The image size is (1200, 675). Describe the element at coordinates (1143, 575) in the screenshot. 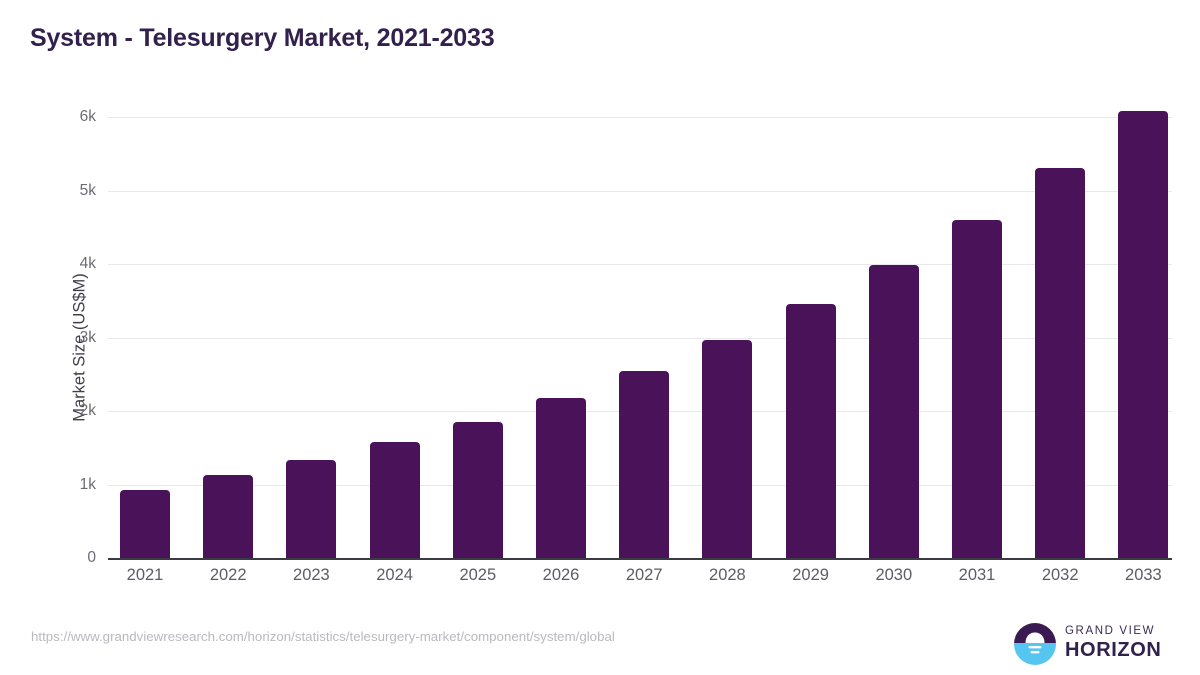

I see `x-tick-label: 2033` at that location.